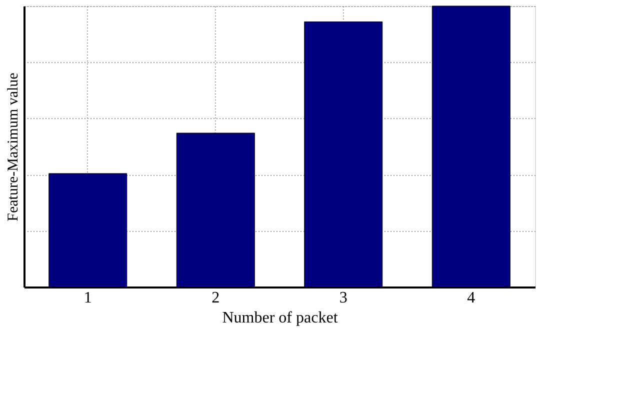  Describe the element at coordinates (216, 298) in the screenshot. I see `x-tick-label: 2` at that location.